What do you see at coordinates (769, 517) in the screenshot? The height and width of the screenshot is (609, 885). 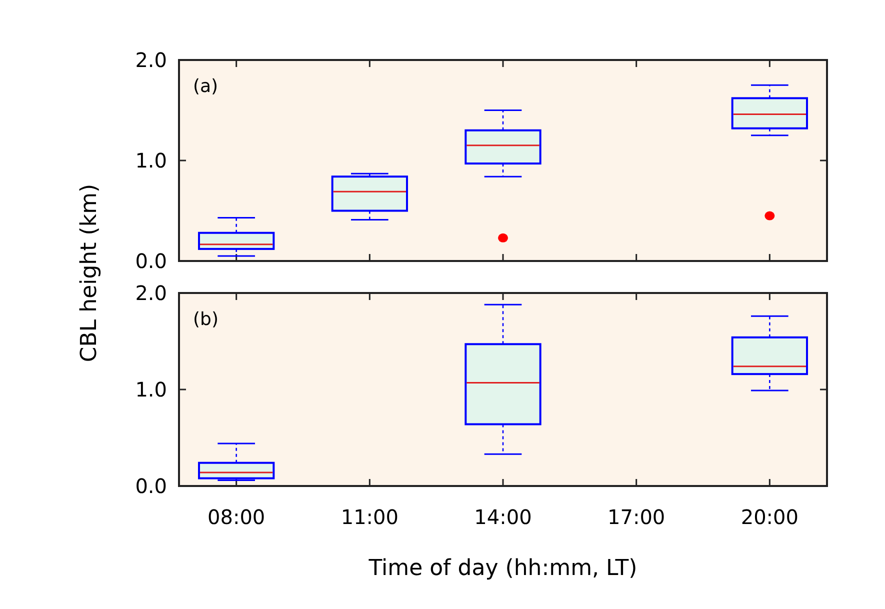 I see `x-tick-label: 20:00` at bounding box center [769, 517].